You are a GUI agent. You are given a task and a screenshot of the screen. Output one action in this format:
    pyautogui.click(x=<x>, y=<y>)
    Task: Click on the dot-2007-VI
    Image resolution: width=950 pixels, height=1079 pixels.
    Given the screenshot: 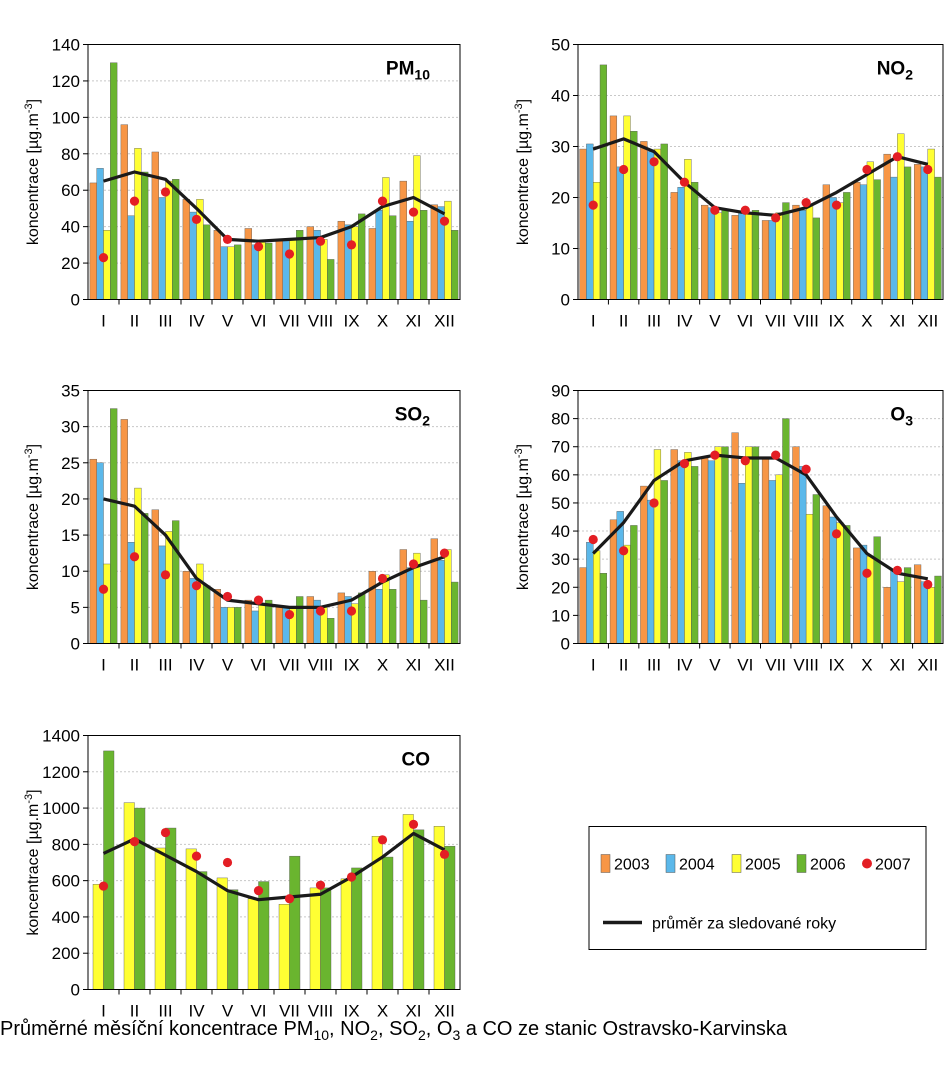 What is the action you would take?
    pyautogui.click(x=258, y=247)
    